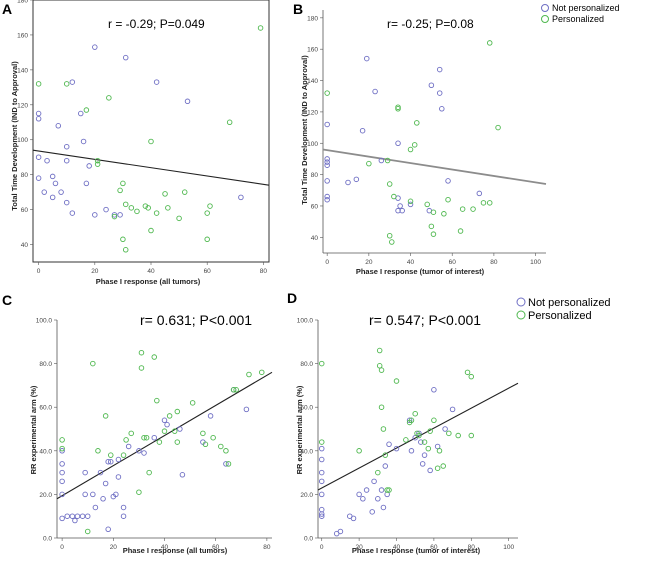 Image resolution: width=650 pixels, height=562 pixels. I want to click on panel-a-ytick-label: 180, so click(22, 2).